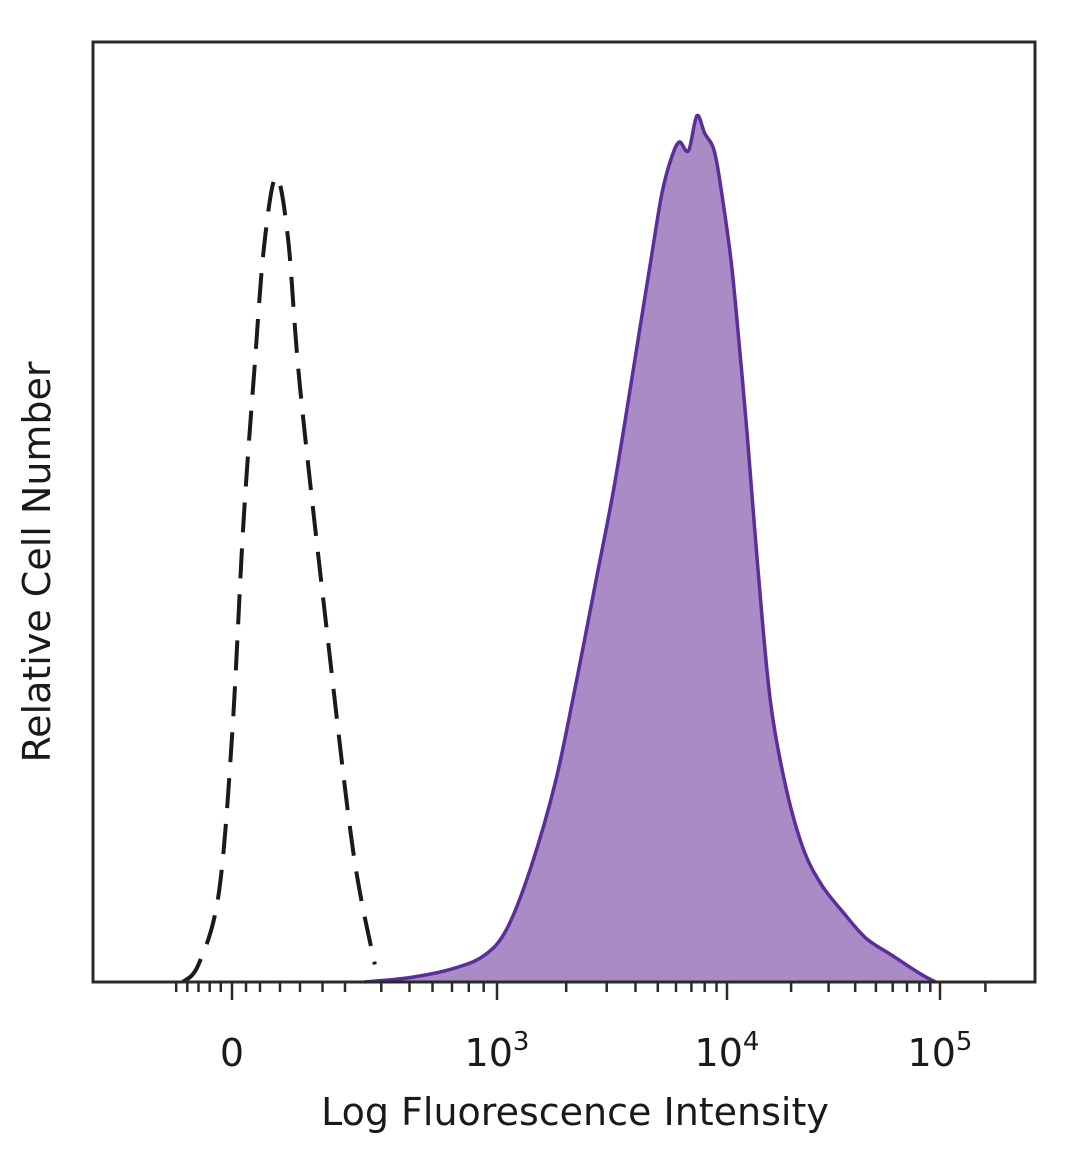 This screenshot has width=1080, height=1169. What do you see at coordinates (580, 991) in the screenshot?
I see `x-tick-marks` at bounding box center [580, 991].